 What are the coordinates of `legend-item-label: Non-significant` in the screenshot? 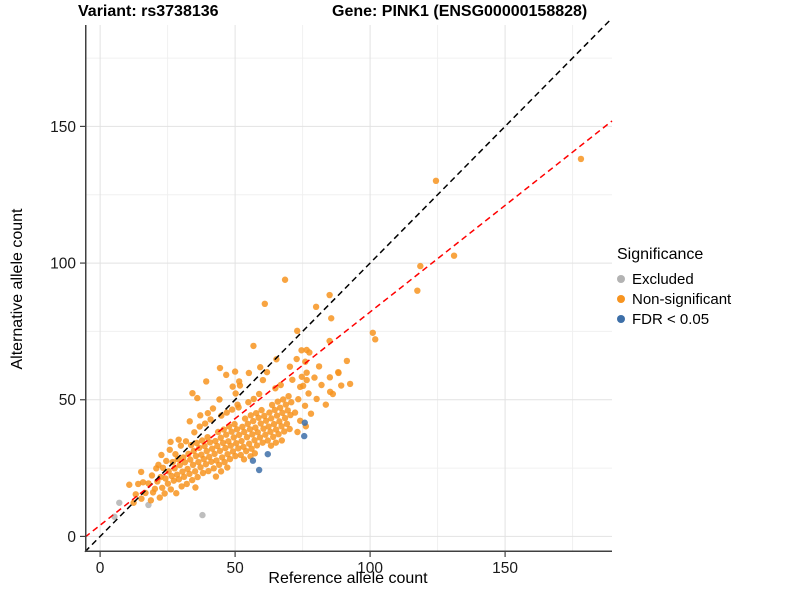 It's located at (682, 299).